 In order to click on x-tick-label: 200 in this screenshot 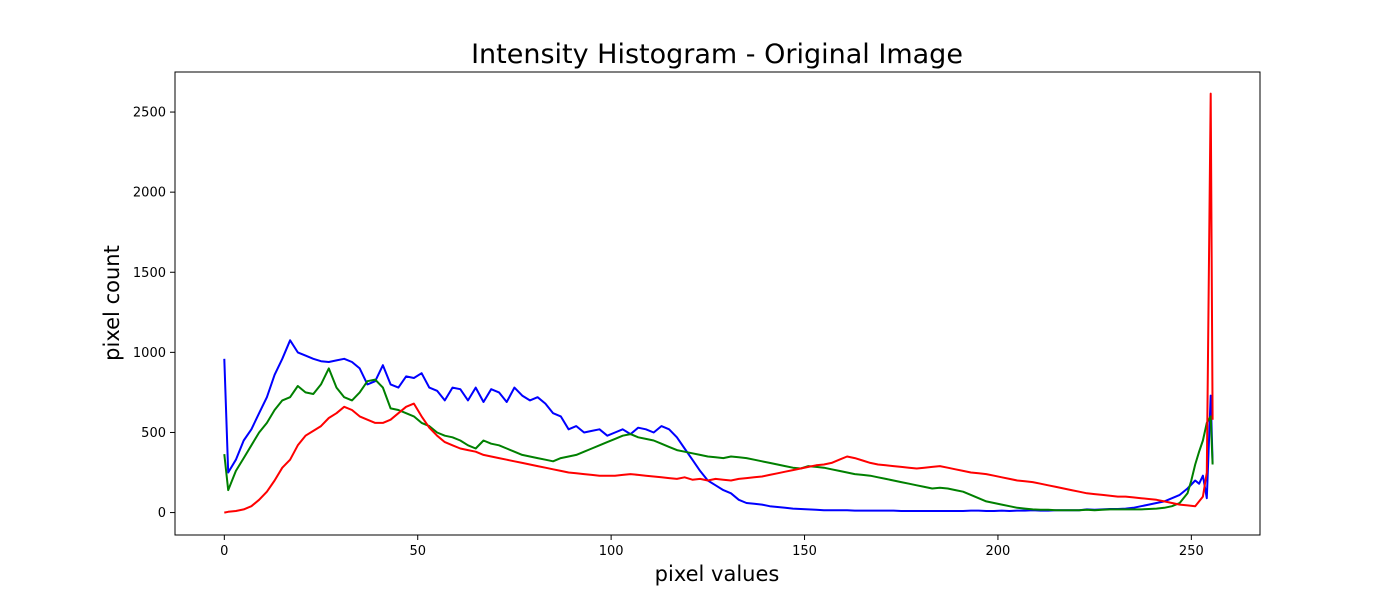, I will do `click(998, 551)`.